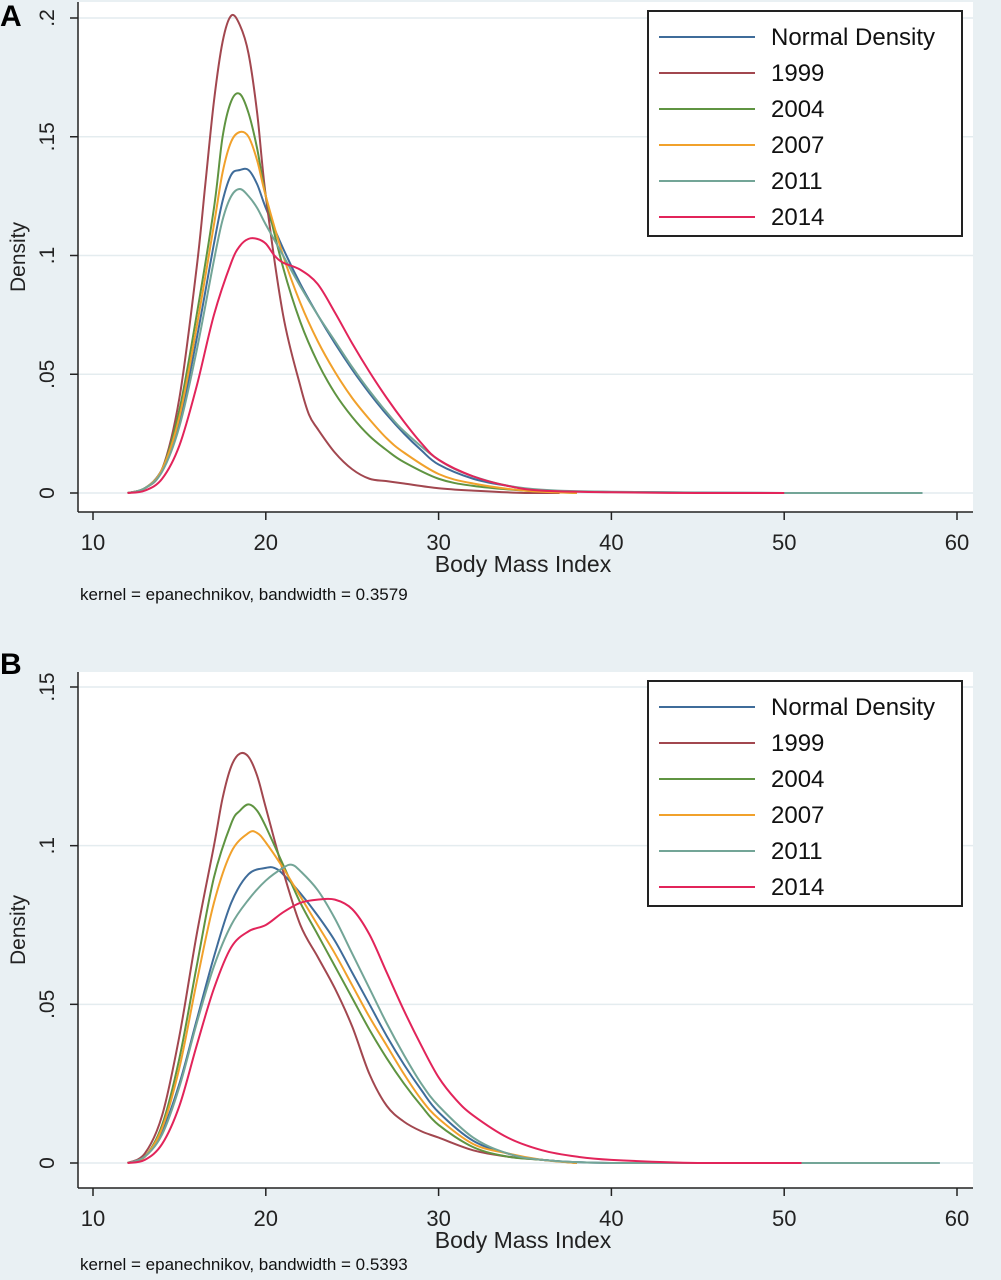 This screenshot has width=1001, height=1280. What do you see at coordinates (11, 664) in the screenshot?
I see `panel-b-letter: B` at bounding box center [11, 664].